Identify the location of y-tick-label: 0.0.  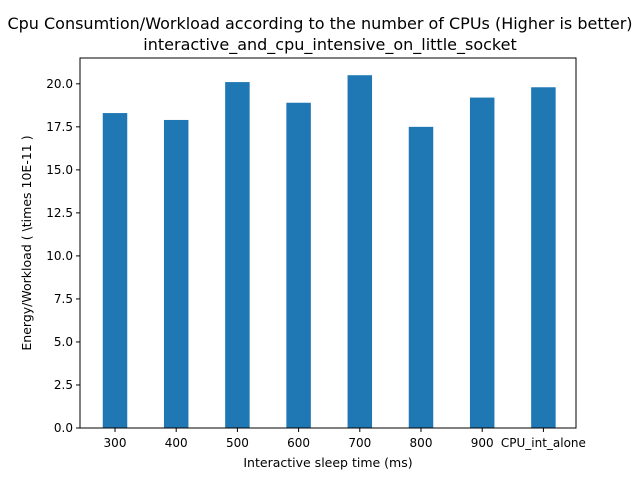
(63, 428).